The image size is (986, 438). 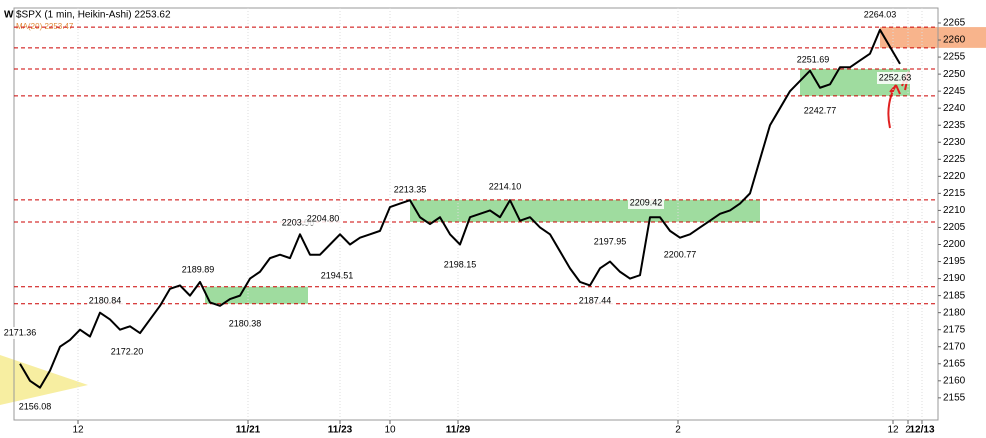 What do you see at coordinates (458, 430) in the screenshot?
I see `x-tick-label: 11/29` at bounding box center [458, 430].